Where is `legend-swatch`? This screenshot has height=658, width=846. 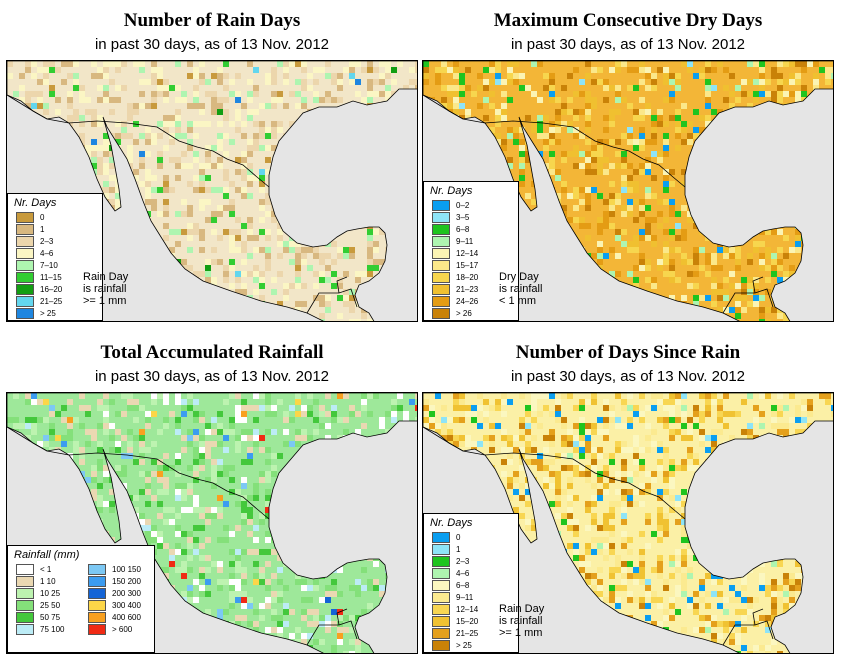 legend-swatch is located at coordinates (25, 581).